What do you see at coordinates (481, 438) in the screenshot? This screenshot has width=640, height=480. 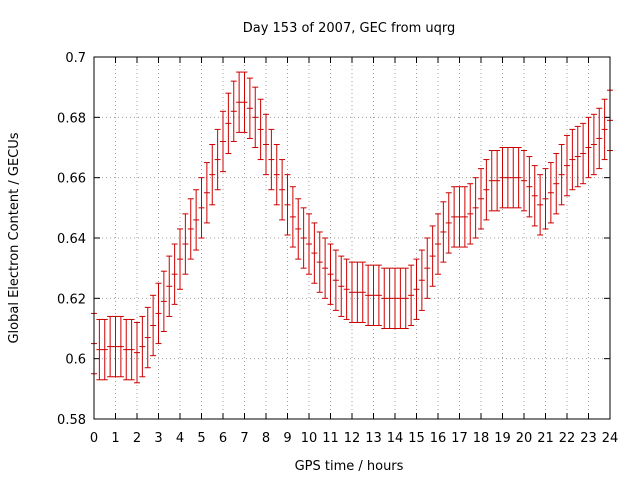 I see `x-tick-label: 18` at bounding box center [481, 438].